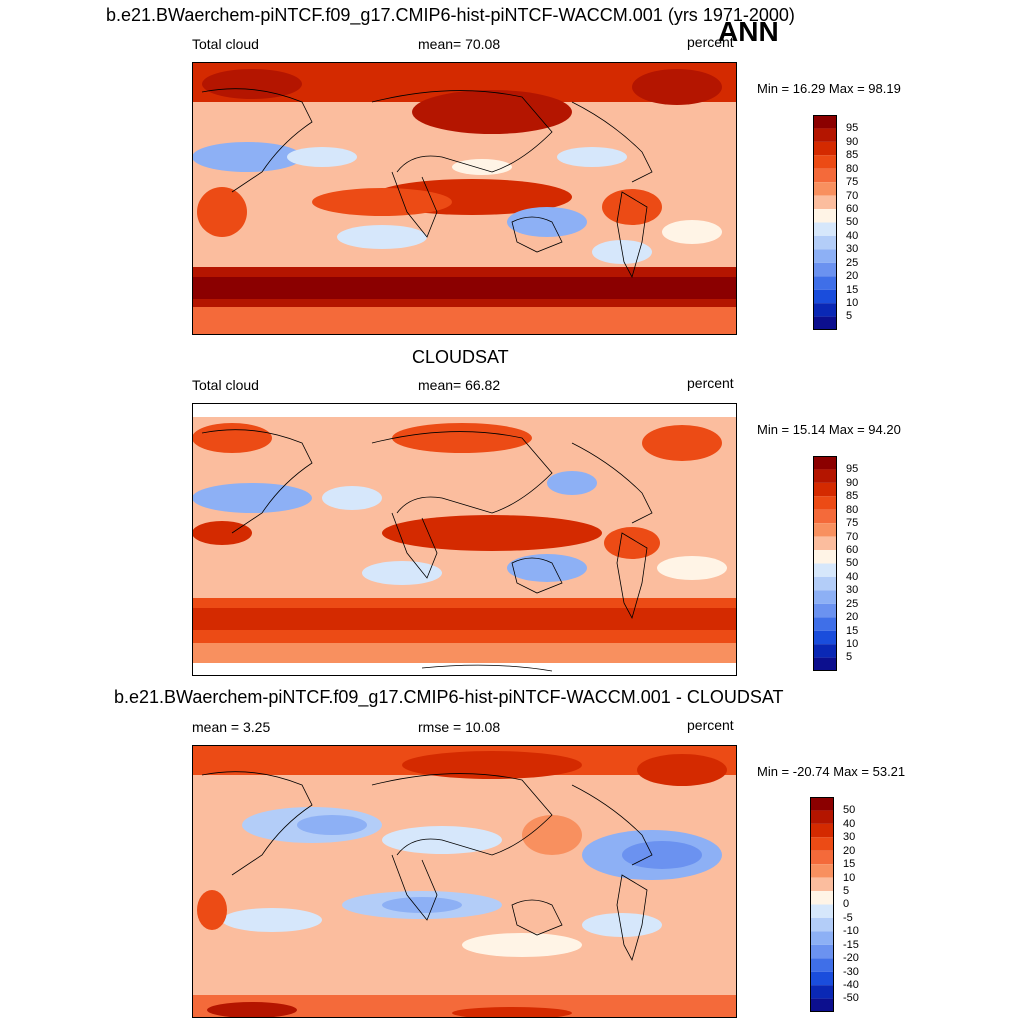 The height and width of the screenshot is (1024, 1024). What do you see at coordinates (852, 644) in the screenshot?
I see `panel2-colorbar-label: 10` at bounding box center [852, 644].